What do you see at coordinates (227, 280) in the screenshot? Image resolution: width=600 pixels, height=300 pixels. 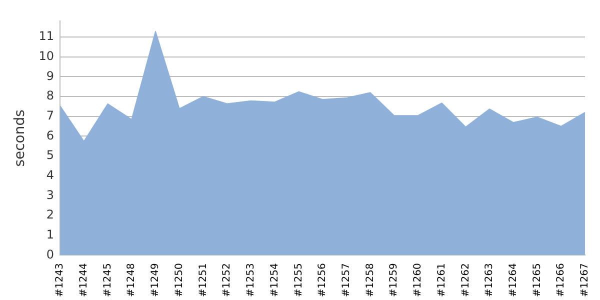 I see `x-tick-label: #1252` at bounding box center [227, 280].